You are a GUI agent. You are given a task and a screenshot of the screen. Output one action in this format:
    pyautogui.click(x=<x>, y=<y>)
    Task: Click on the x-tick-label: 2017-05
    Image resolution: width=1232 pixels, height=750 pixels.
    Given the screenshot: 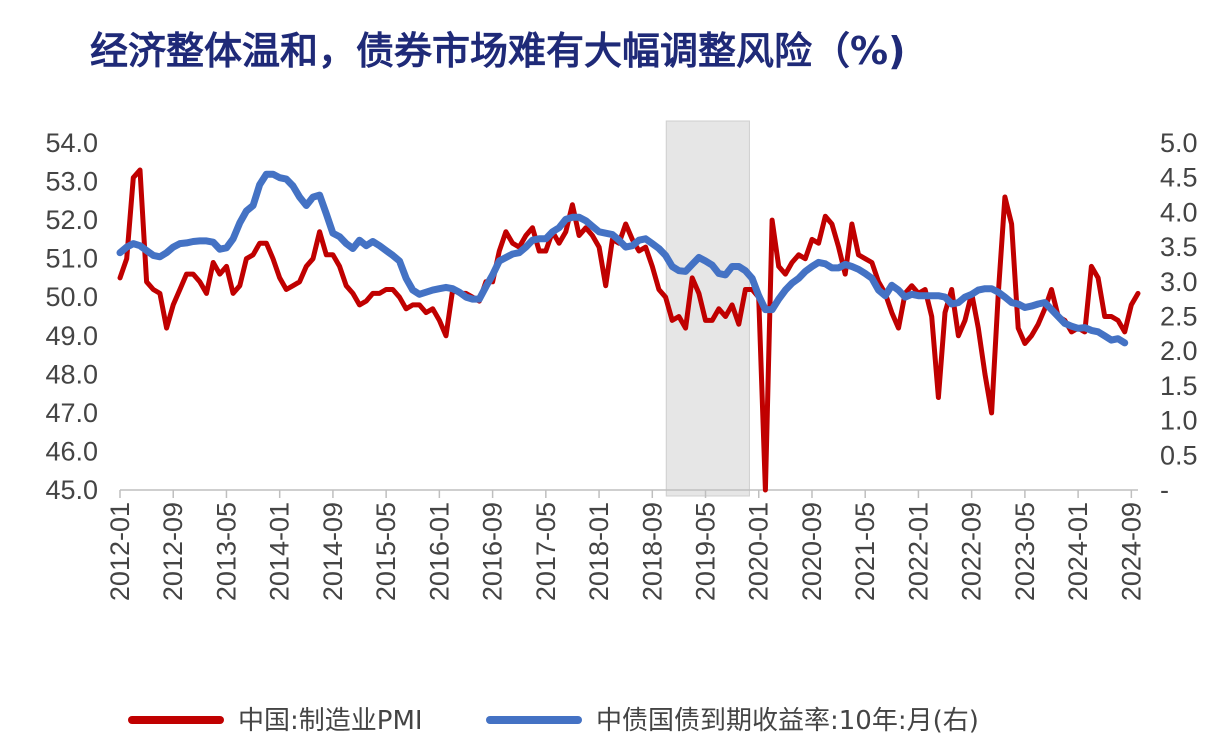 What is the action you would take?
    pyautogui.click(x=546, y=551)
    